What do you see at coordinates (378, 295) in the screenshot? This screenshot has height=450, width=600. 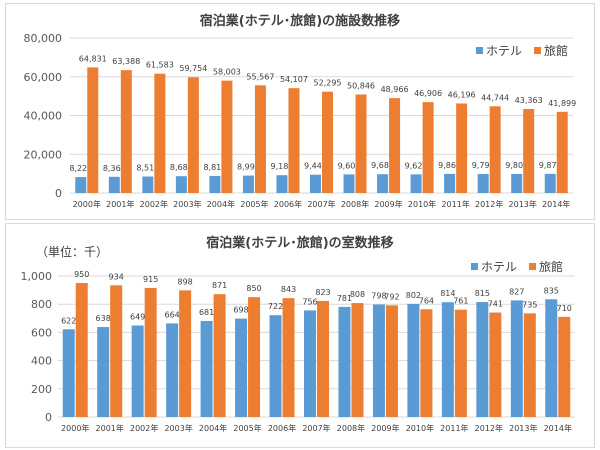 I see `data-label: 798` at bounding box center [378, 295].